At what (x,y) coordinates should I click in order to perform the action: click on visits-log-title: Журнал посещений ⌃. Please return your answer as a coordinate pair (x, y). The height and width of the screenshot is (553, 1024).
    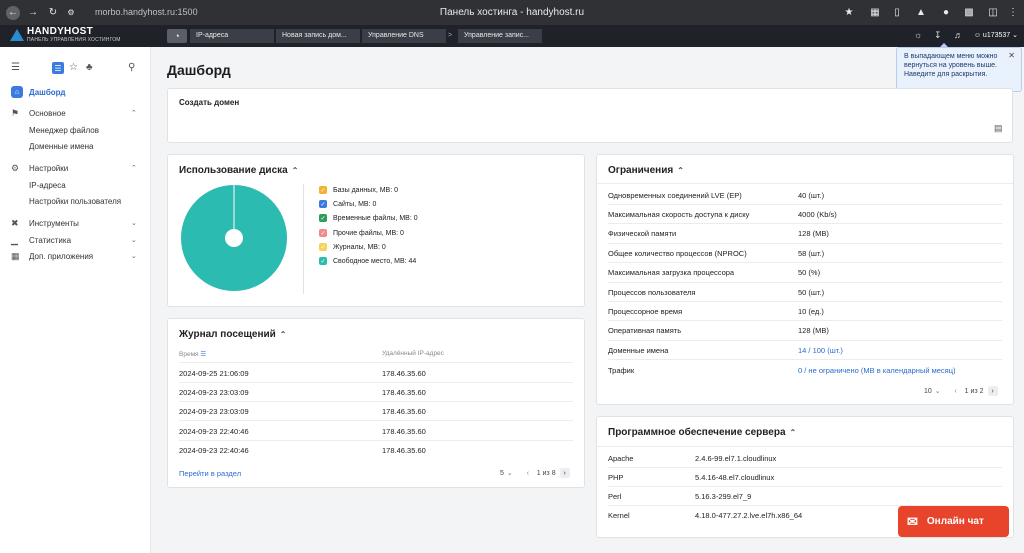
    Looking at the image, I should click on (233, 334).